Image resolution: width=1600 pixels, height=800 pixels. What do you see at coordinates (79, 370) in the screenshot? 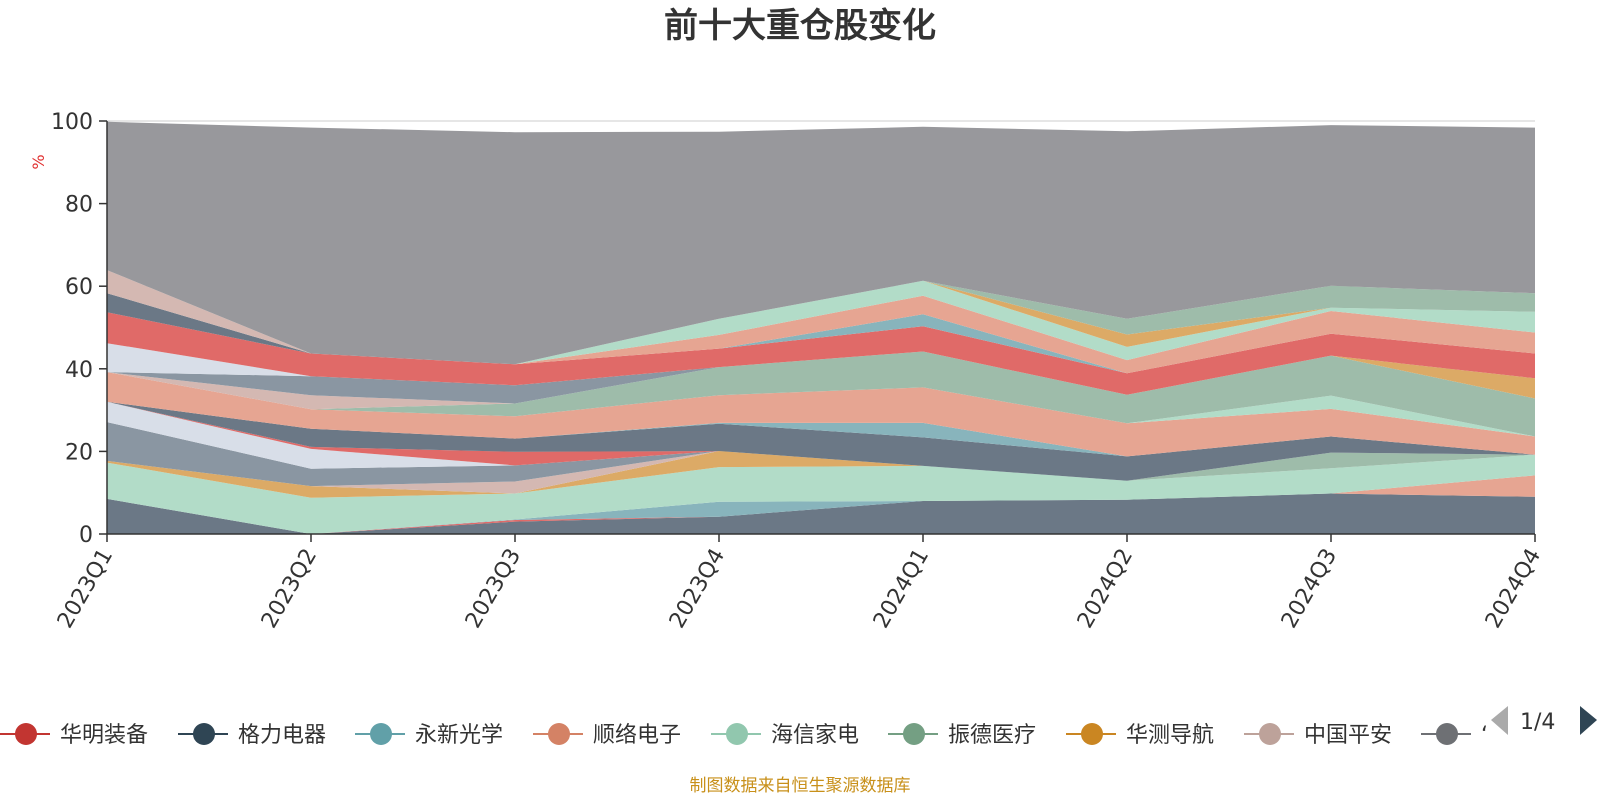
I see `y-tick-label: 40` at bounding box center [79, 370].